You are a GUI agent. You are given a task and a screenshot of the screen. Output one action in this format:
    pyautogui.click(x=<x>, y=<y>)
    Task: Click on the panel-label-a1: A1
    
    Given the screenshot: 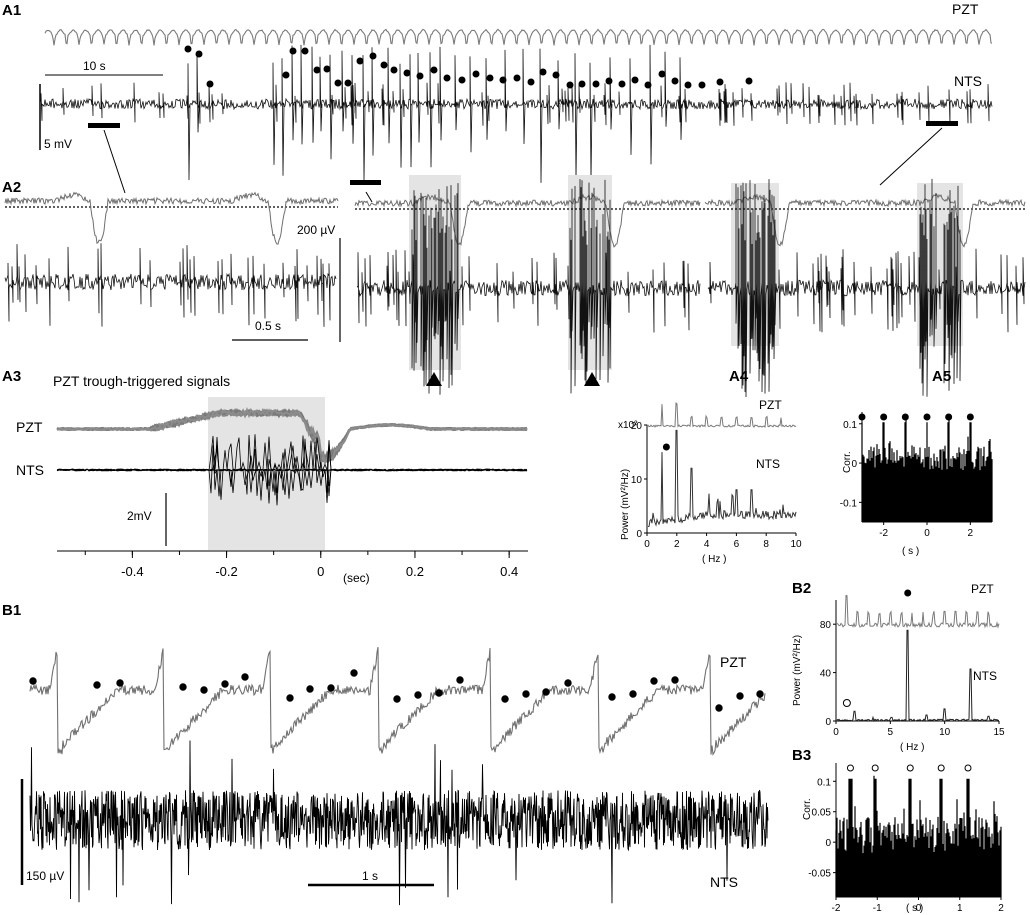 What is the action you would take?
    pyautogui.click(x=11, y=10)
    